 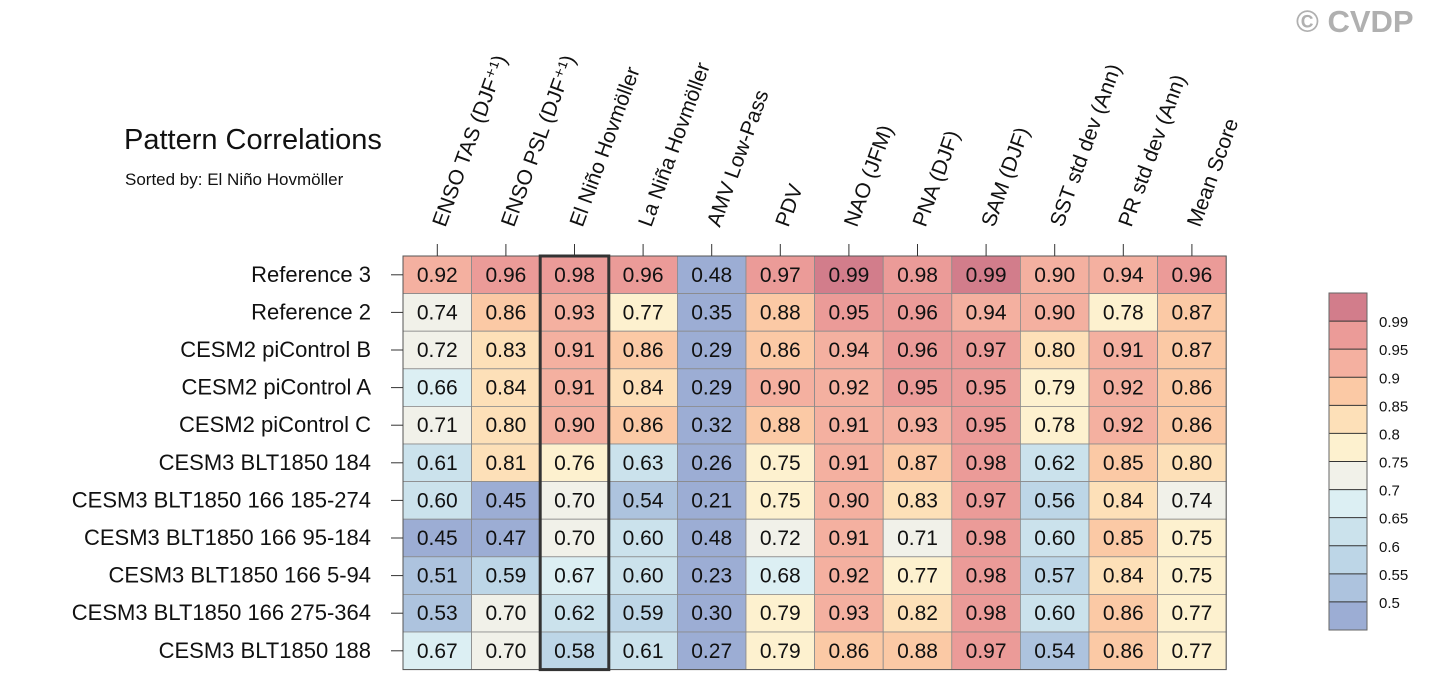 I want to click on cell-value-label: 0.45, so click(x=437, y=538).